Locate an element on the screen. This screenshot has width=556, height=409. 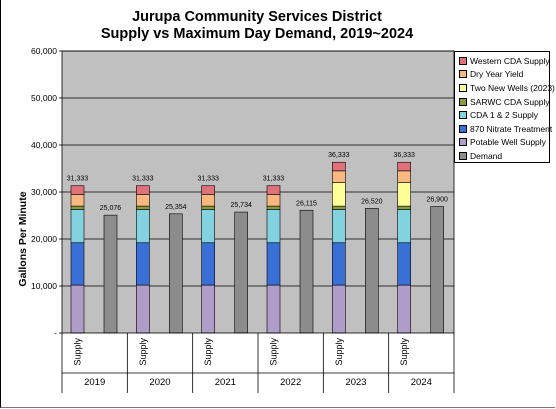
legend-label: Western CDA Supply is located at coordinates (510, 60).